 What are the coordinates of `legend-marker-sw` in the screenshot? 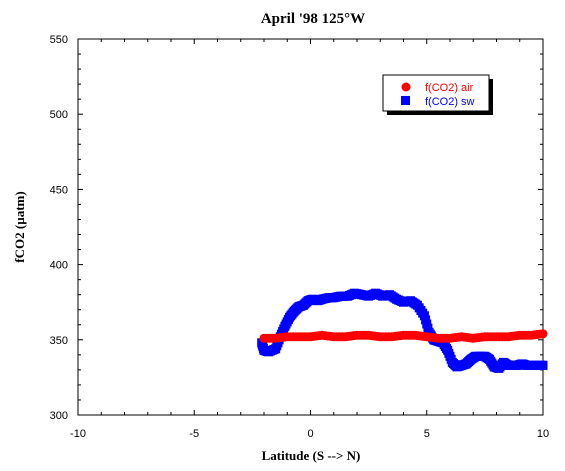 It's located at (405, 100).